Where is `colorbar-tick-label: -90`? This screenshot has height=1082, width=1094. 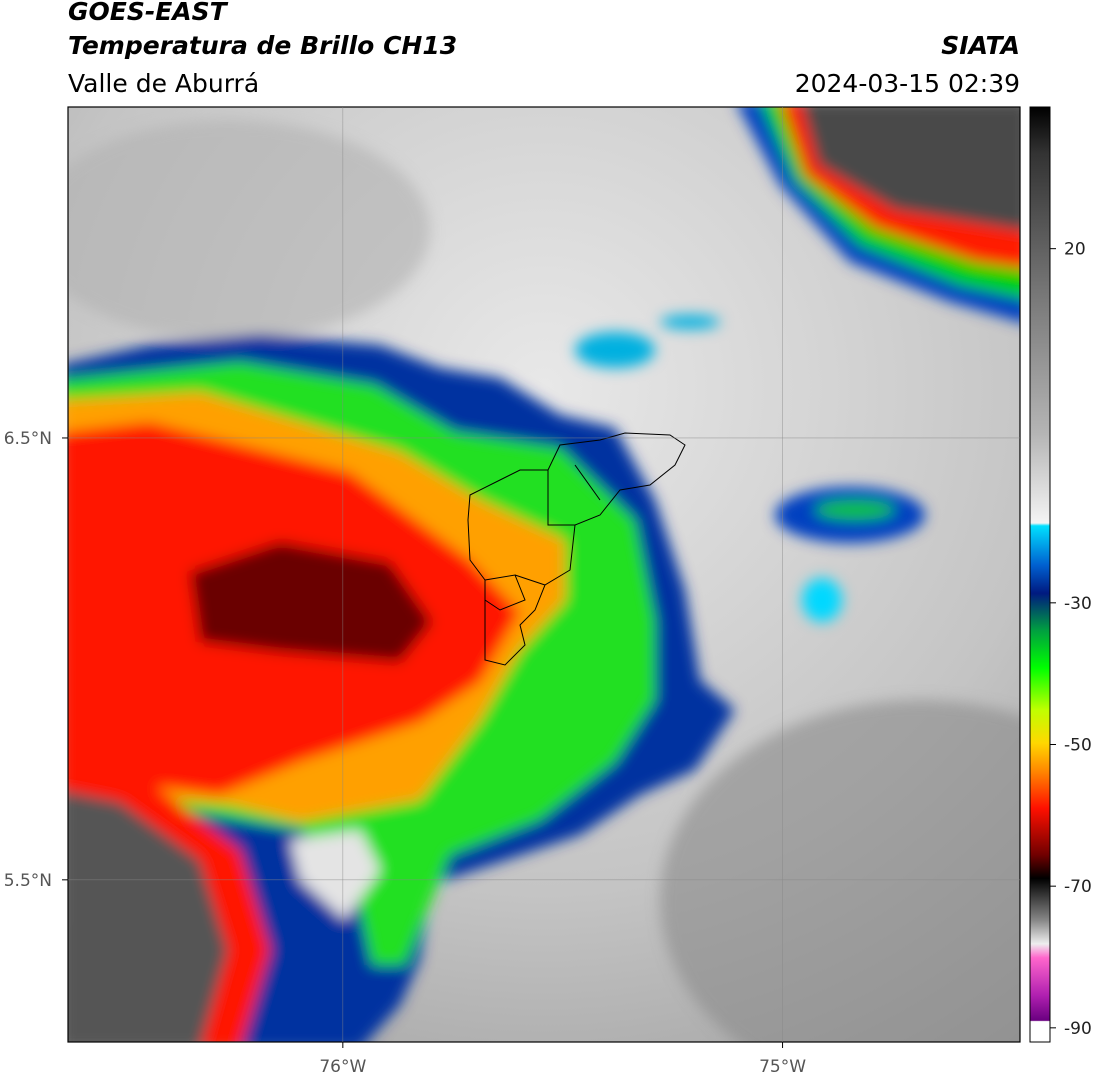
colorbar-tick-label: -90 is located at coordinates (1078, 1029).